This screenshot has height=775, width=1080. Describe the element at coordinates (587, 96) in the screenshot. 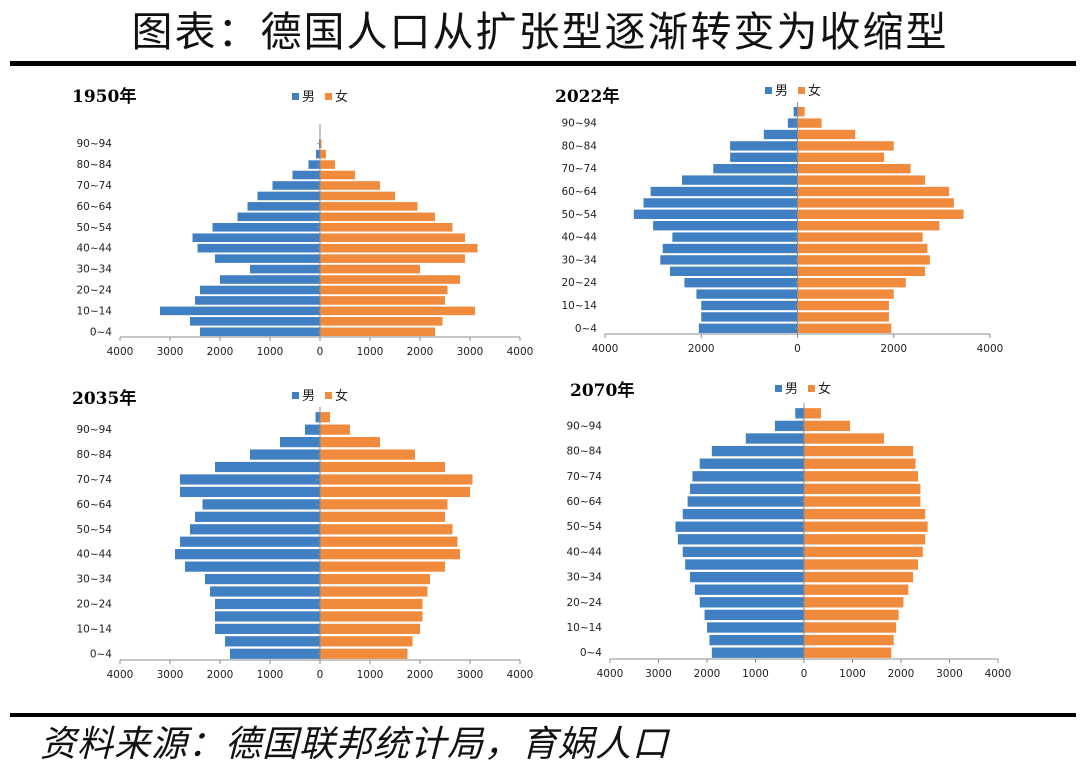

I see `chart-title: 2022年` at that location.